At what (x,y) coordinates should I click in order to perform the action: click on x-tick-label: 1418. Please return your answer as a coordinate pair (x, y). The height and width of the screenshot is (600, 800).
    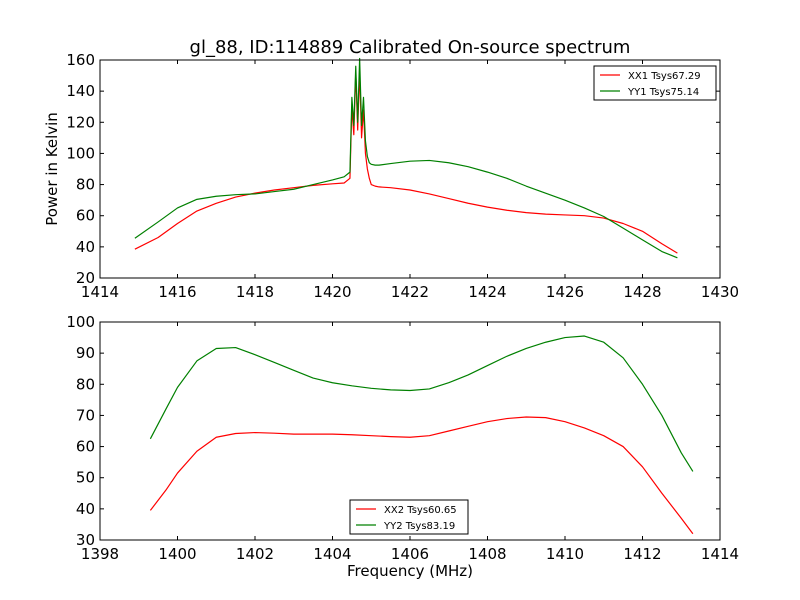
    Looking at the image, I should click on (255, 292).